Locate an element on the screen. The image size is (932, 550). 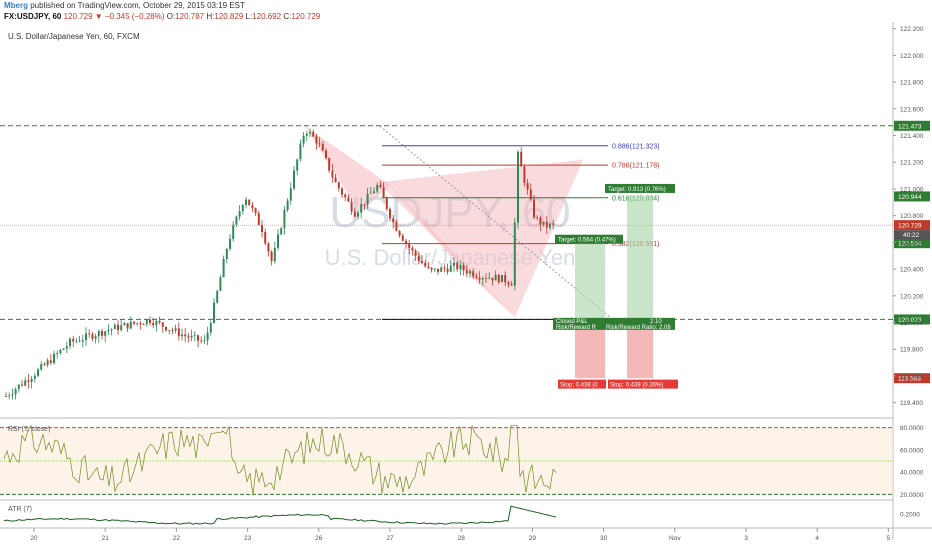
rsi-line is located at coordinates (280, 460).